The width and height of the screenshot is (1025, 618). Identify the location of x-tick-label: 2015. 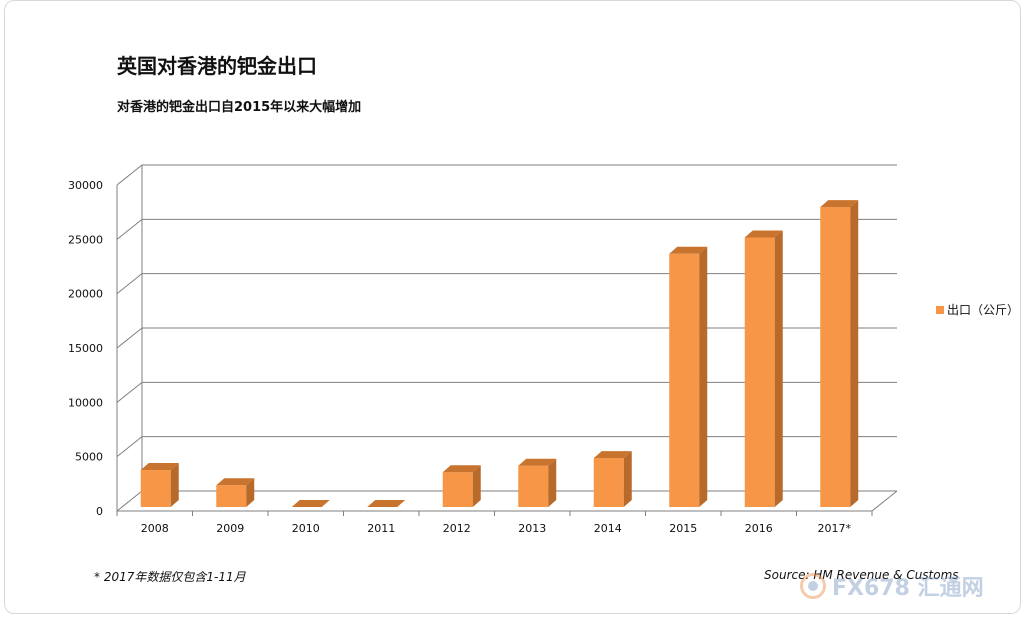
(683, 528).